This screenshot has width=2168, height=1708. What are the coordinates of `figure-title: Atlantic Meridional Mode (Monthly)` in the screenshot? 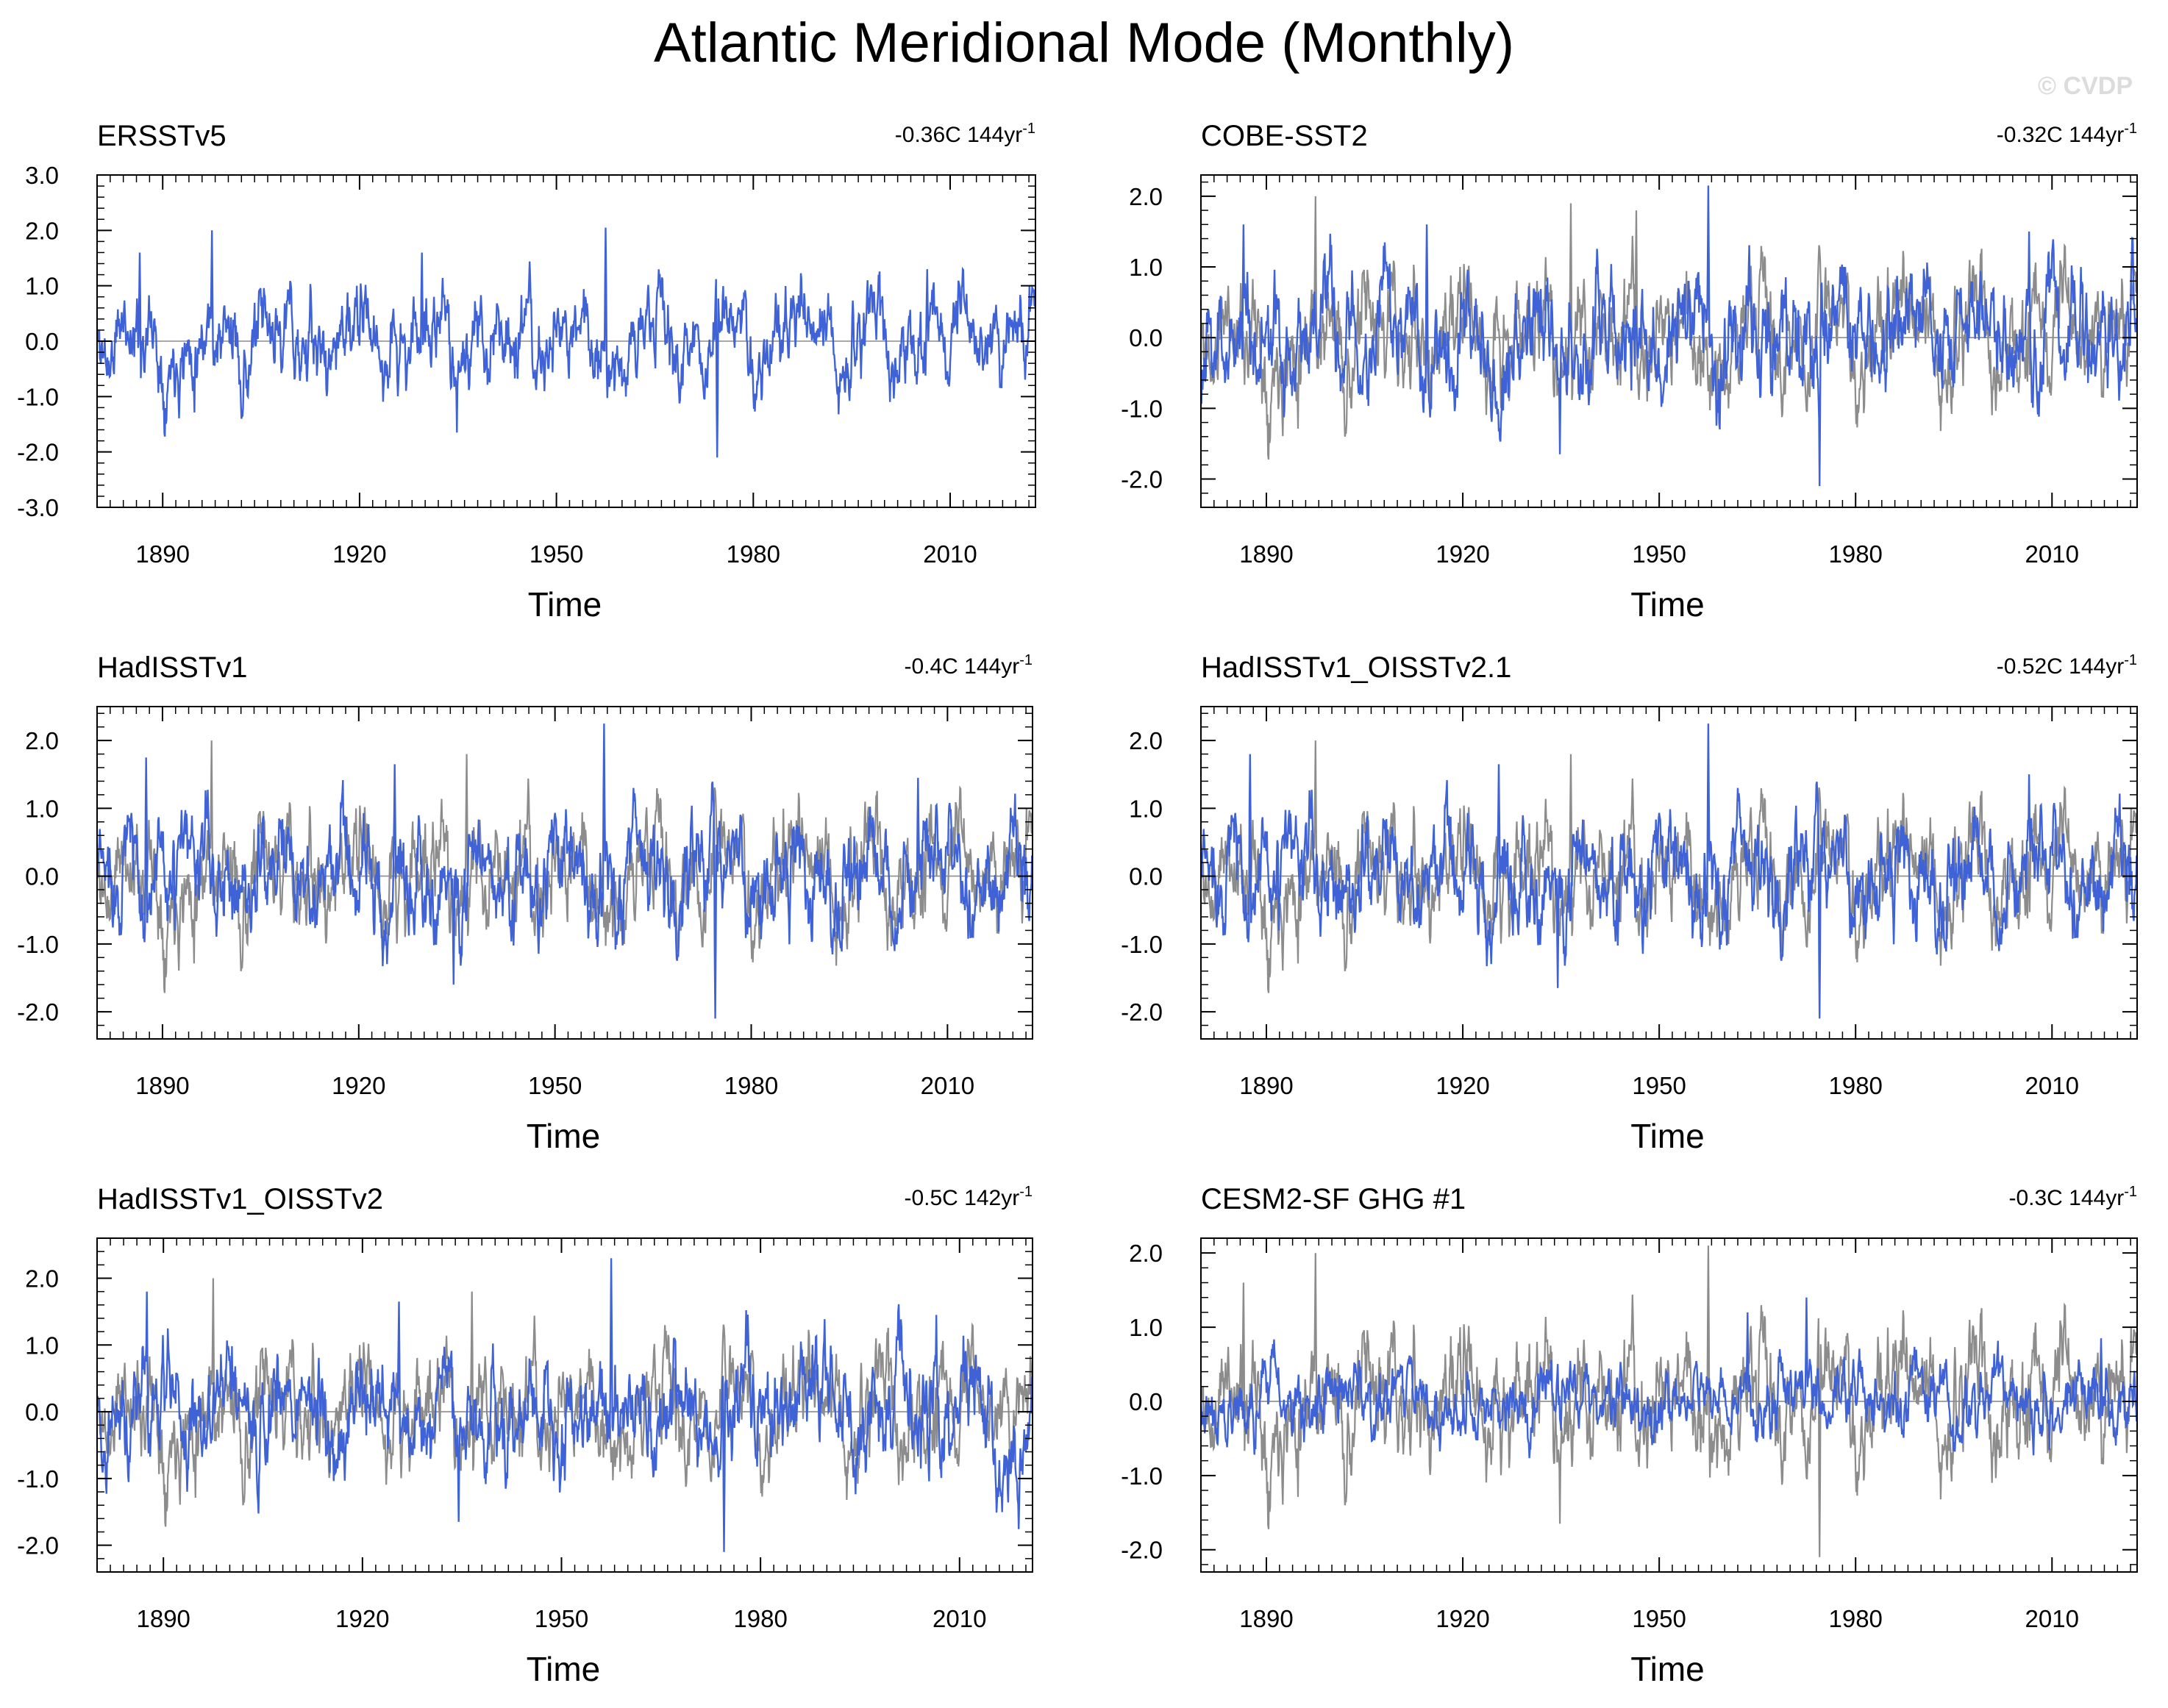 It's located at (1084, 43).